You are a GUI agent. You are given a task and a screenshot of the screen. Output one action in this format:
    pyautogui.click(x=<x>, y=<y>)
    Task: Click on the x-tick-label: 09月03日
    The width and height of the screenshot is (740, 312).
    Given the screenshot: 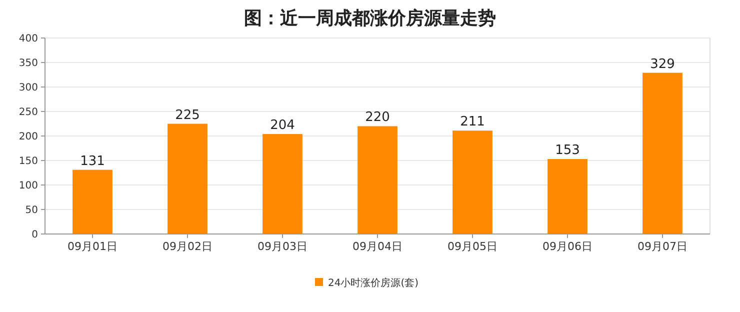 What is the action you would take?
    pyautogui.click(x=283, y=246)
    